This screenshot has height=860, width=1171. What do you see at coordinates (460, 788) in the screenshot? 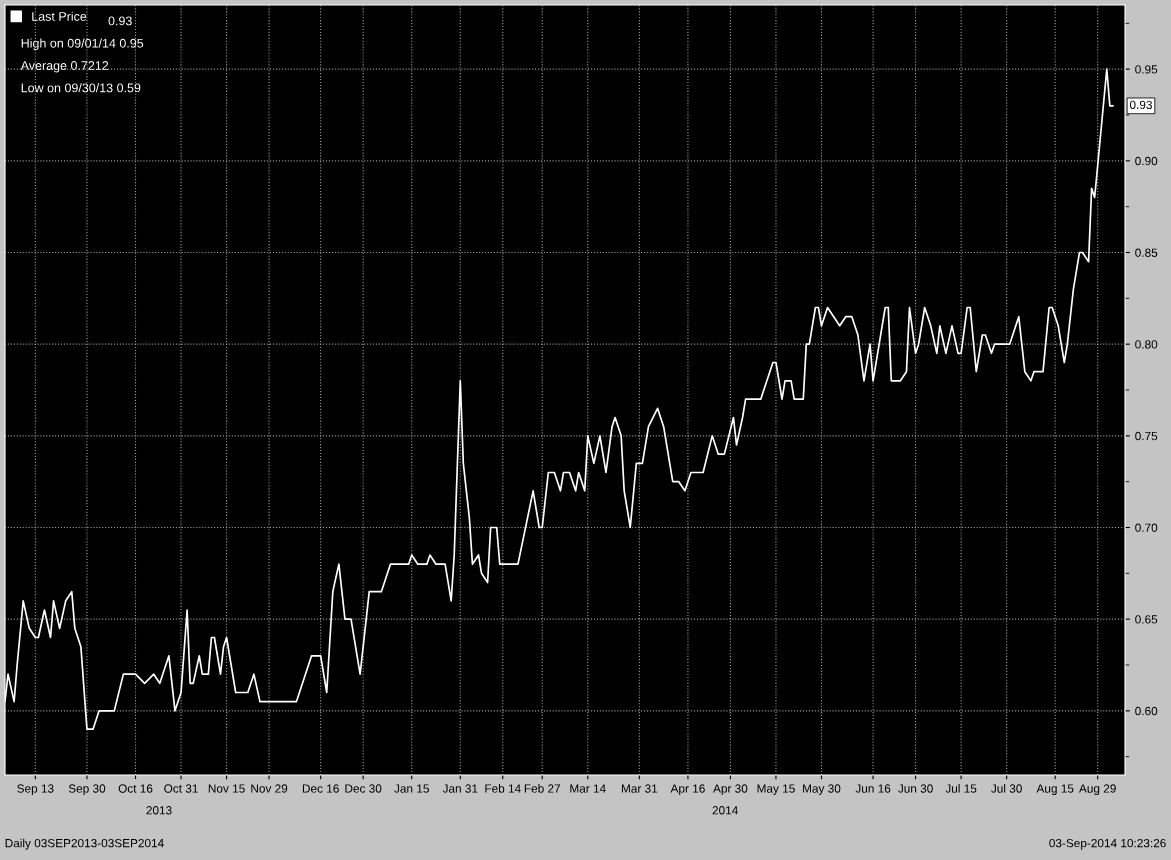
I see `x-tick-label: Jan 31` at bounding box center [460, 788].